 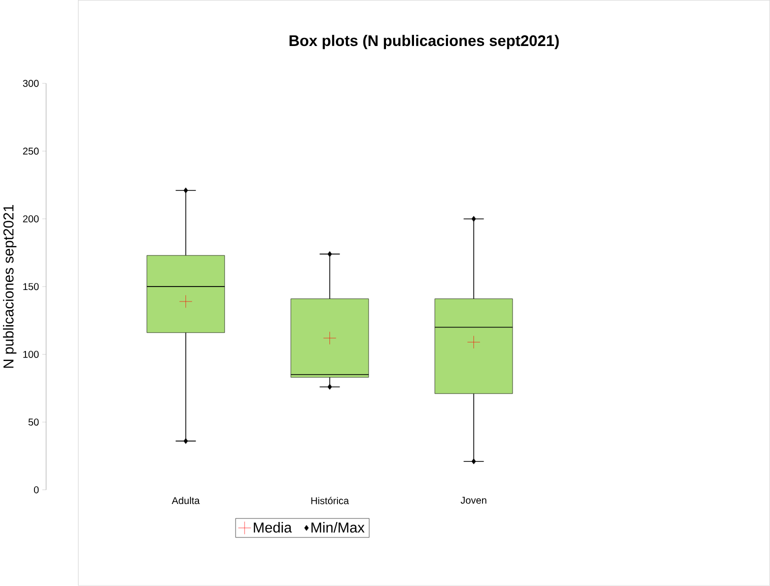 What do you see at coordinates (186, 500) in the screenshot?
I see `x-tick-label: Adulta` at bounding box center [186, 500].